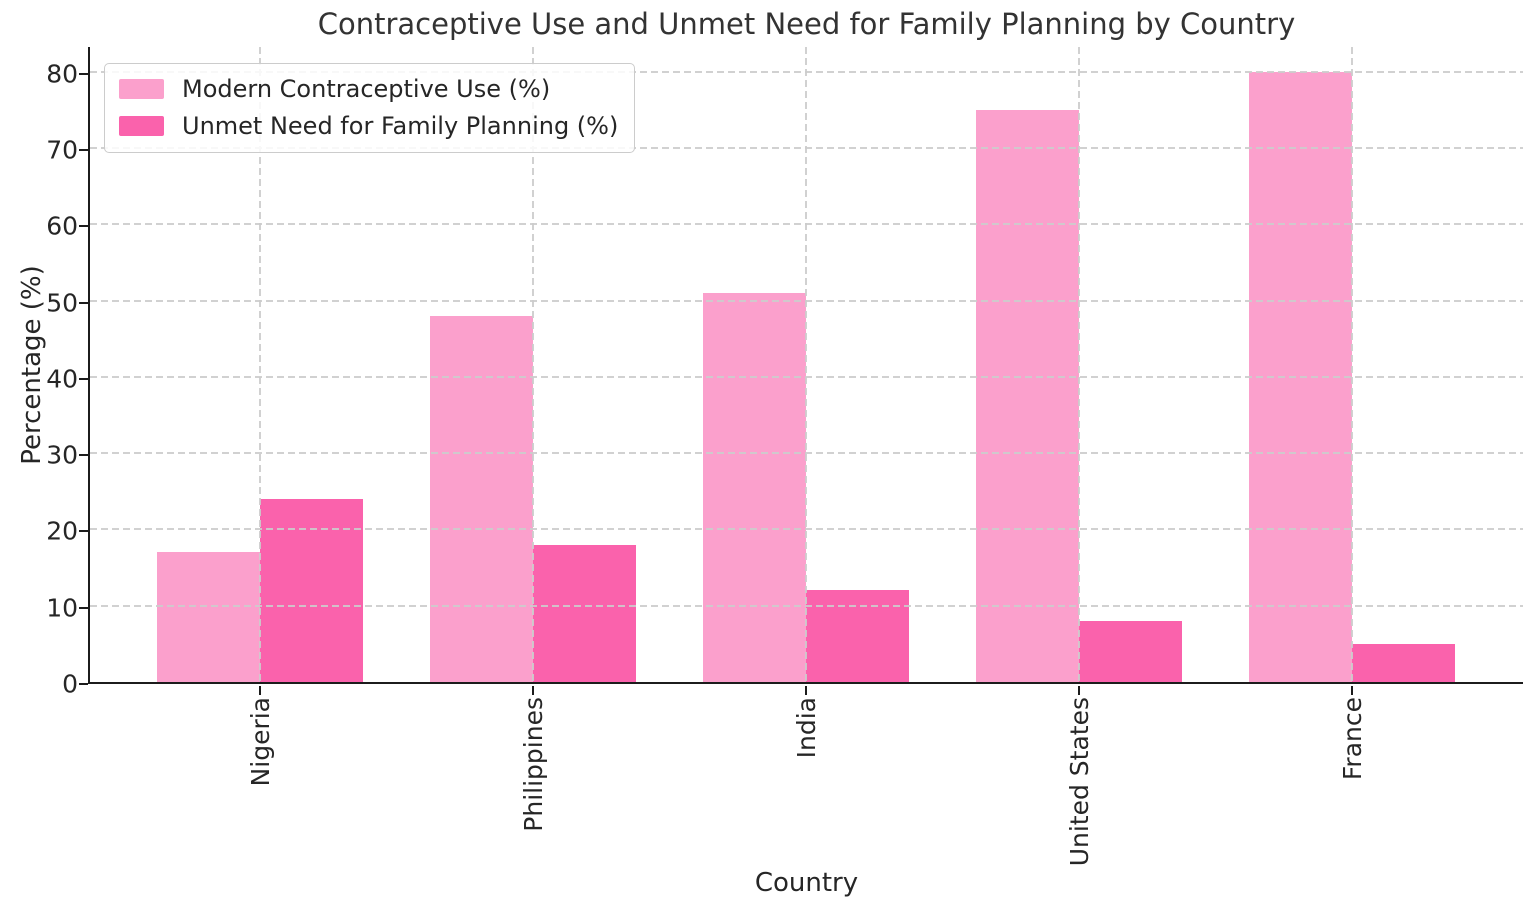 The width and height of the screenshot is (1536, 916). What do you see at coordinates (806, 883) in the screenshot?
I see `x-axis-label: Country` at bounding box center [806, 883].